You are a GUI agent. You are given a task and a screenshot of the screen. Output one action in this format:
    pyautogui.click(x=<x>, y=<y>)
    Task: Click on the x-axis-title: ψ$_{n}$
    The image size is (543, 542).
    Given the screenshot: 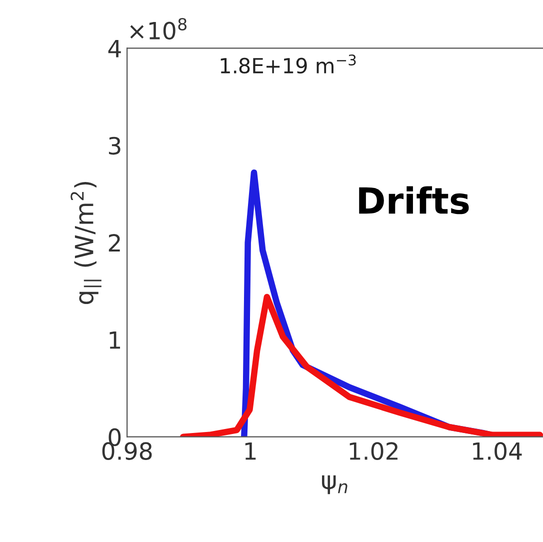 What is the action you would take?
    pyautogui.click(x=335, y=484)
    